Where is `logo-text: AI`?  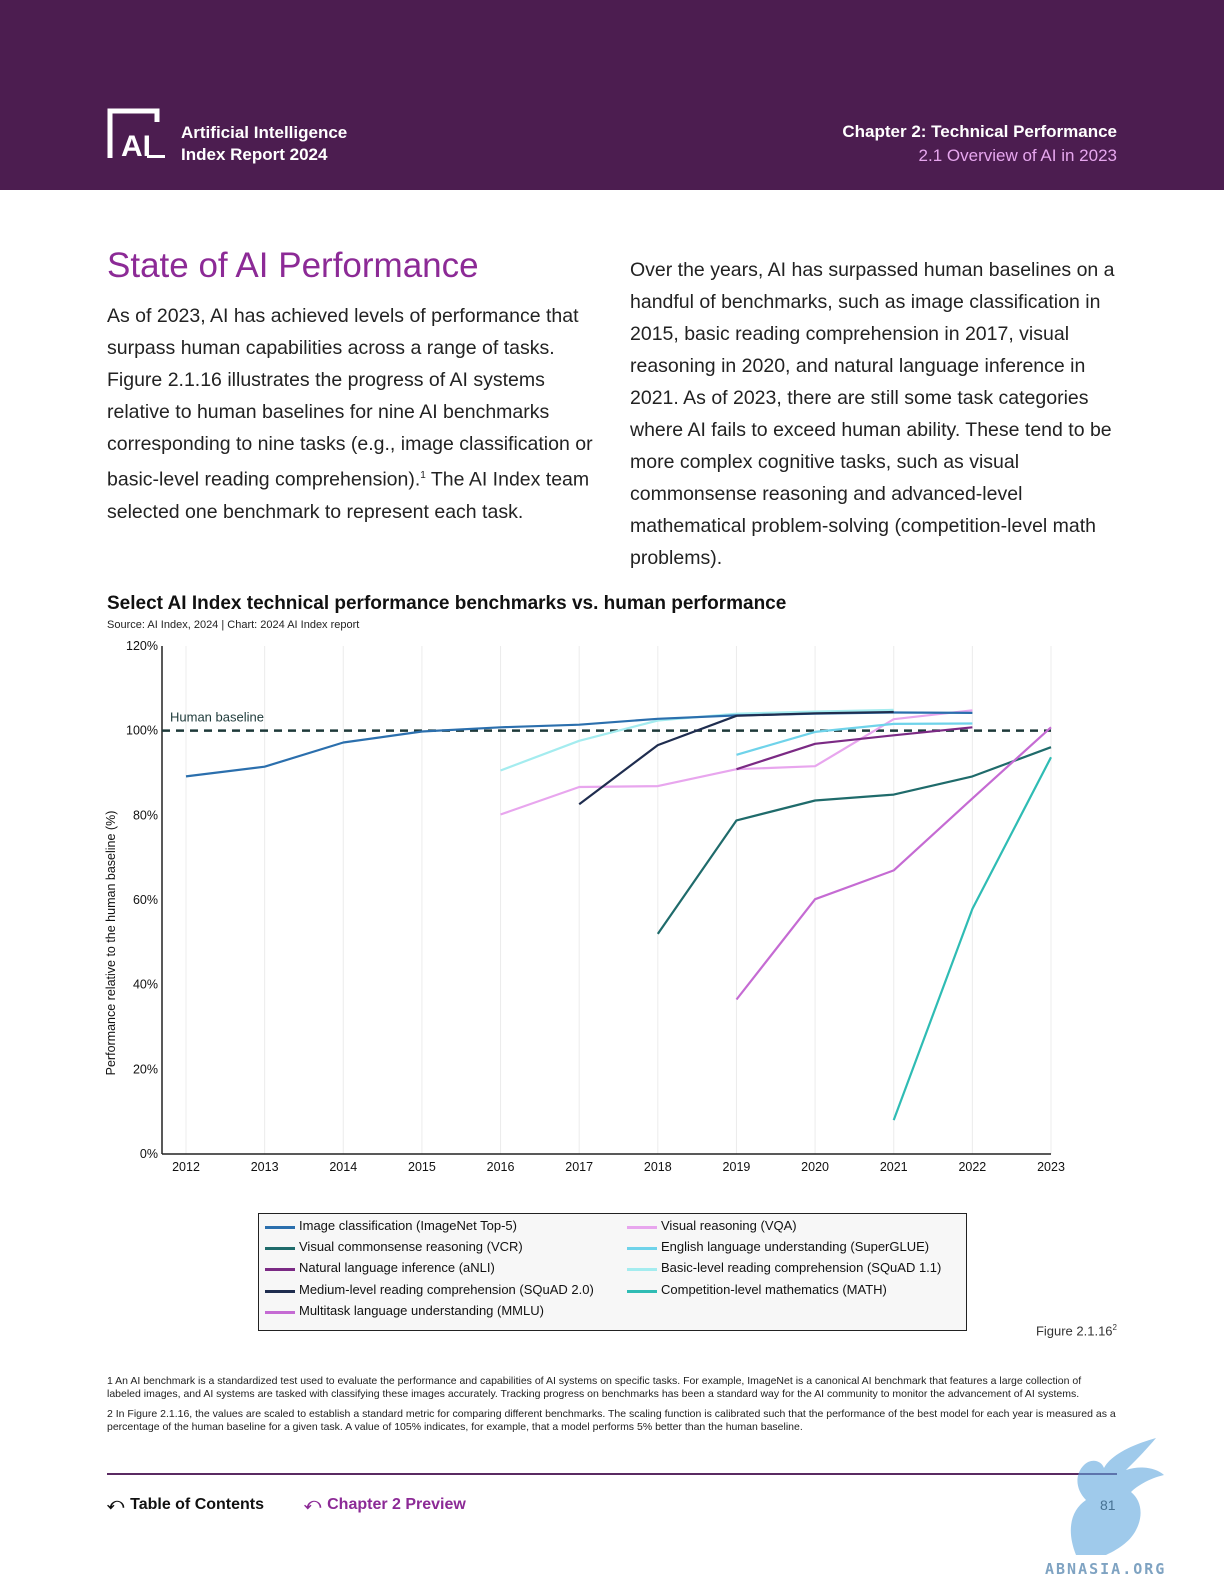
logo-text: AI is located at coordinates (136, 145).